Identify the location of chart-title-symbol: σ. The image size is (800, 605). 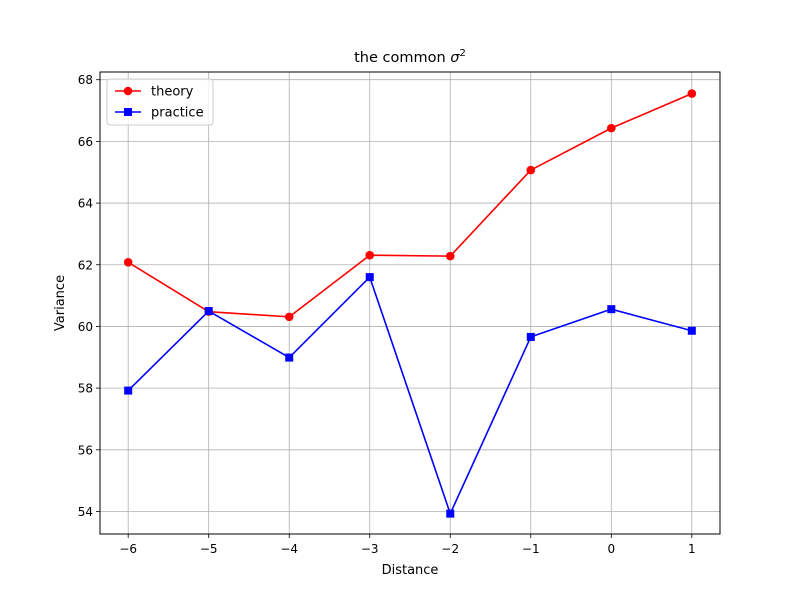
(455, 58).